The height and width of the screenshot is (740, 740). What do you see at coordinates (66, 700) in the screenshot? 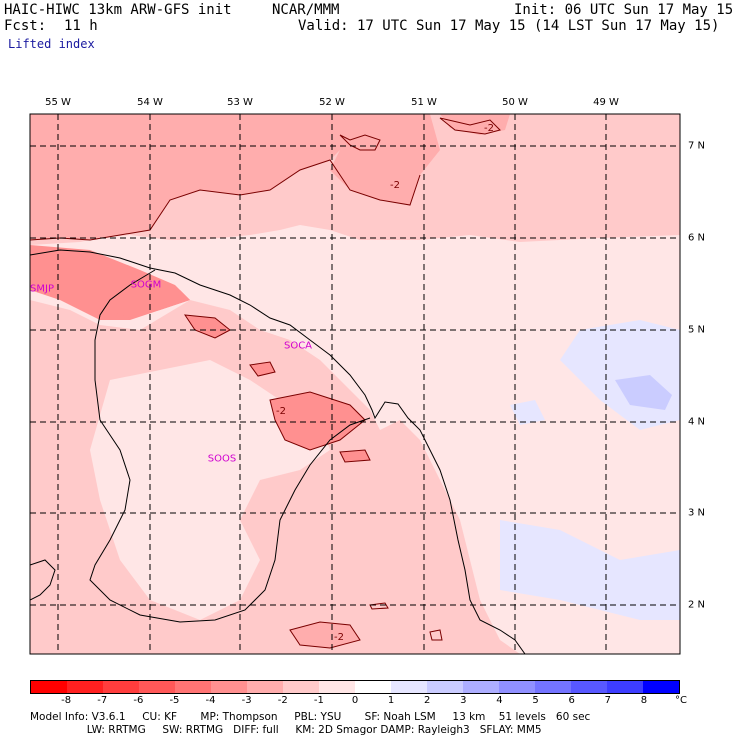
I see `colorbar-tick-label: -8` at bounding box center [66, 700].